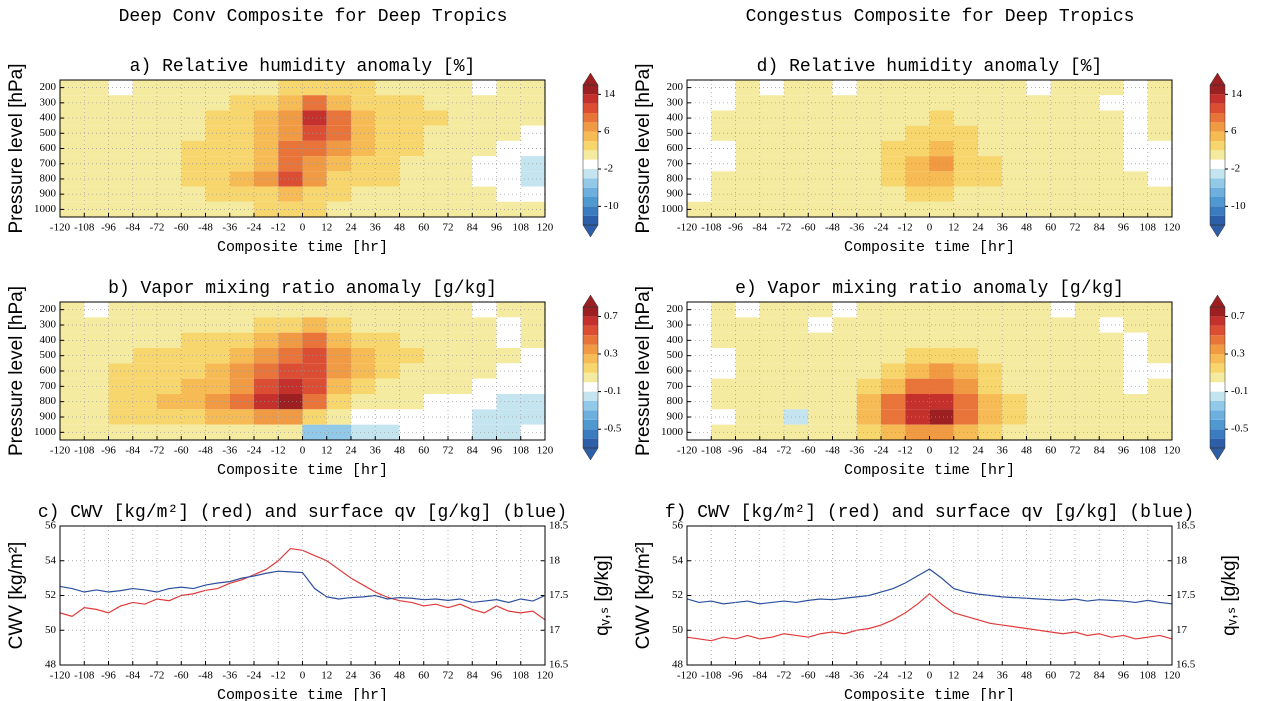 The height and width of the screenshot is (701, 1264). Describe the element at coordinates (1003, 228) in the screenshot. I see `x-tick-label: 36` at that location.